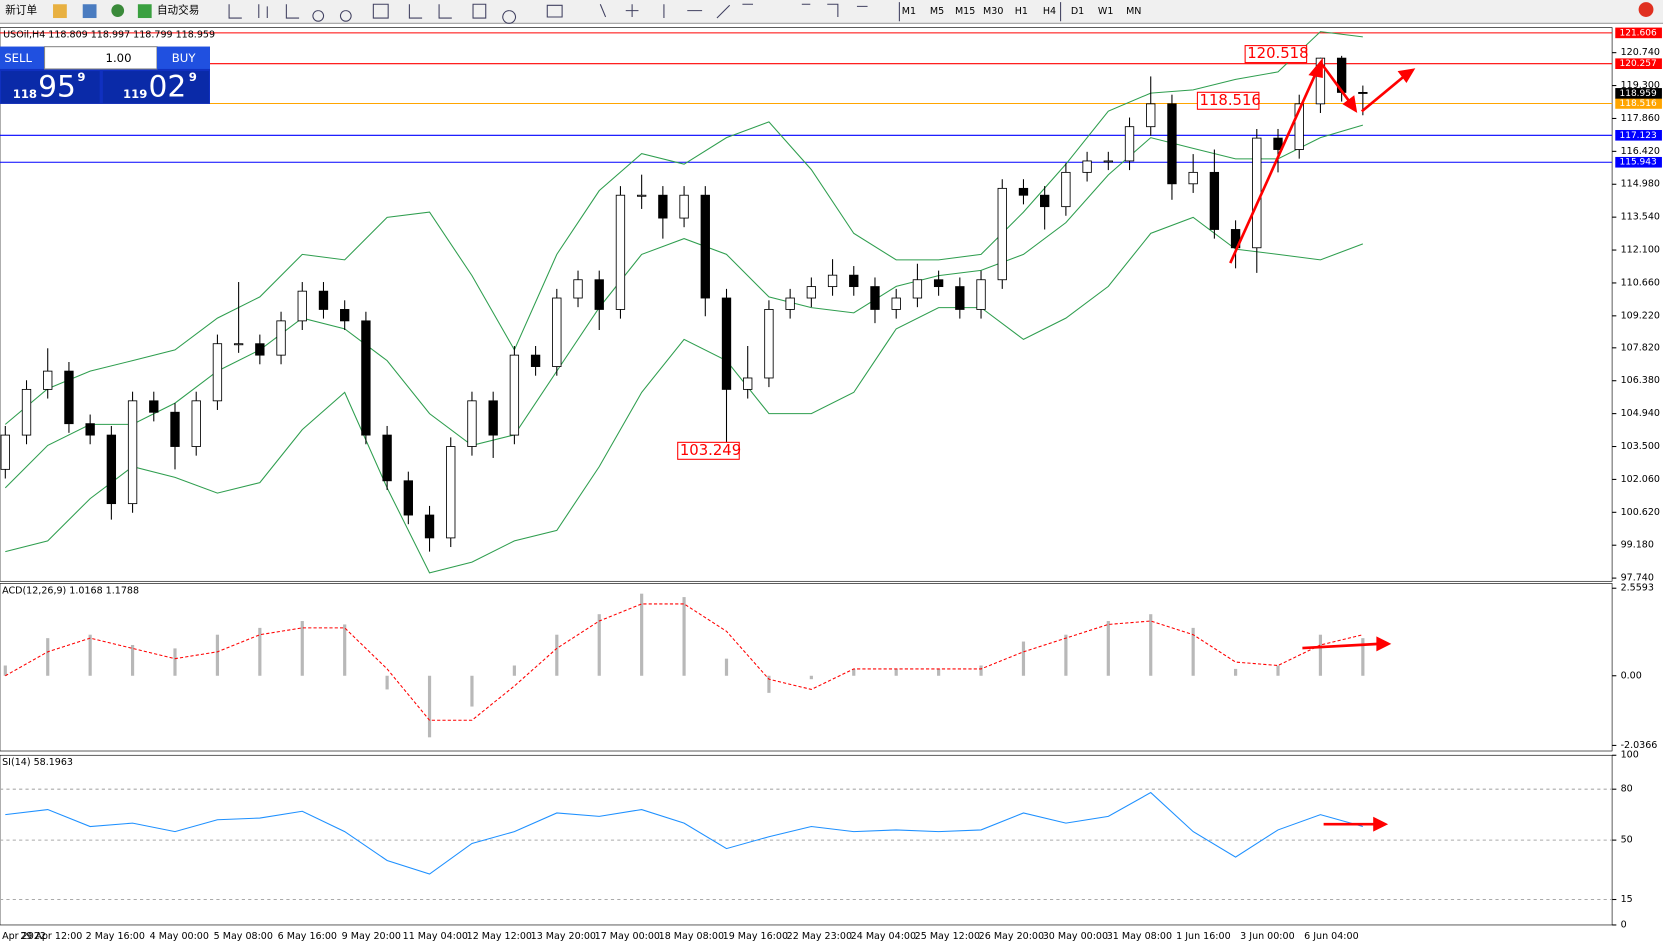 Image resolution: width=1663 pixels, height=947 pixels. I want to click on new-order-button: 新订单, so click(21, 10).